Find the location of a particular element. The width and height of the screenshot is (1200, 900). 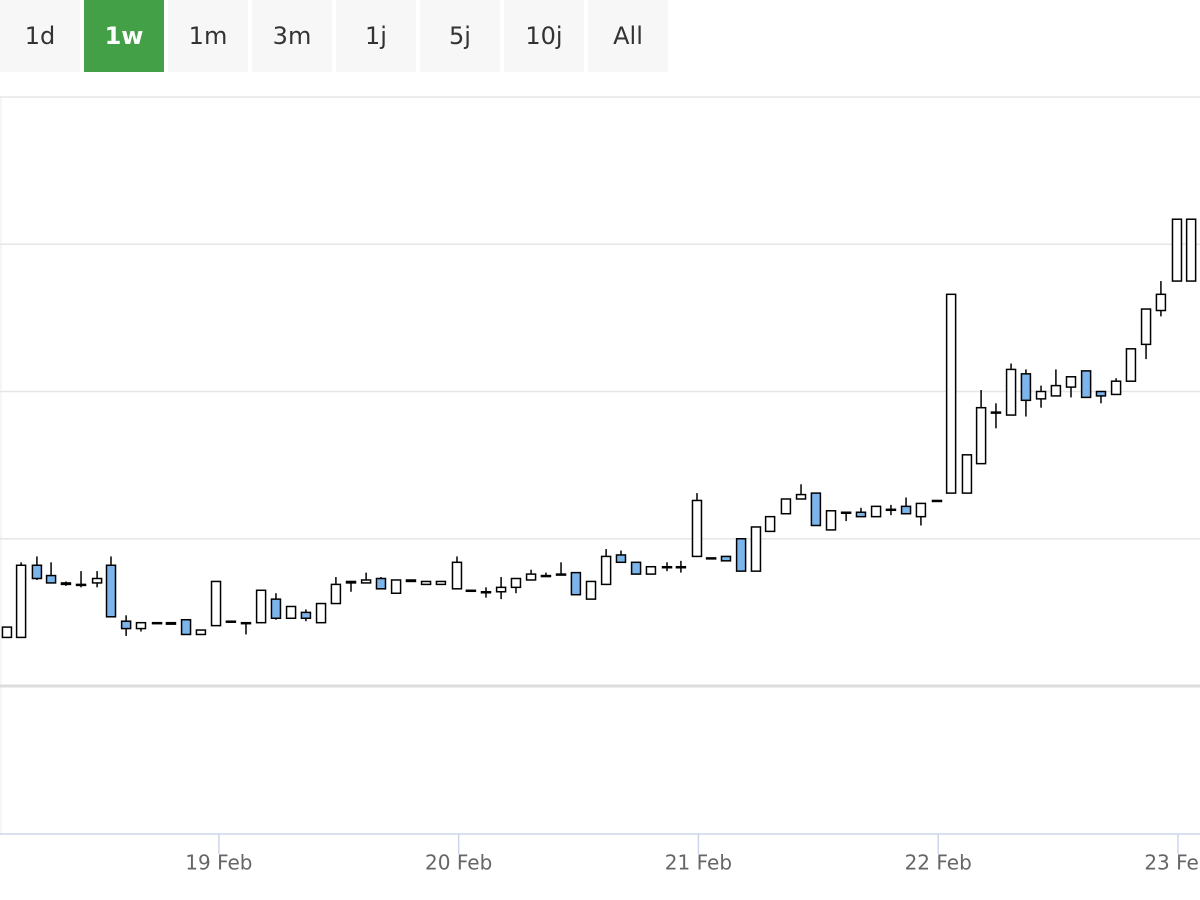

x-tick-label: 20 Feb is located at coordinates (458, 863).